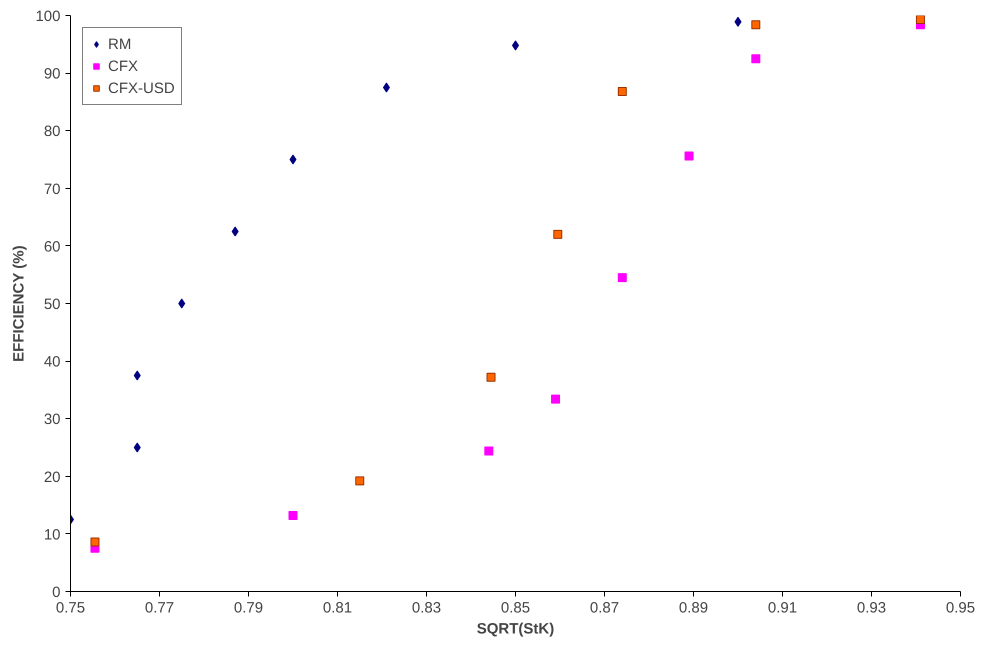 The width and height of the screenshot is (987, 645). Describe the element at coordinates (515, 629) in the screenshot. I see `x-axis-title: SQRT(StK)` at that location.